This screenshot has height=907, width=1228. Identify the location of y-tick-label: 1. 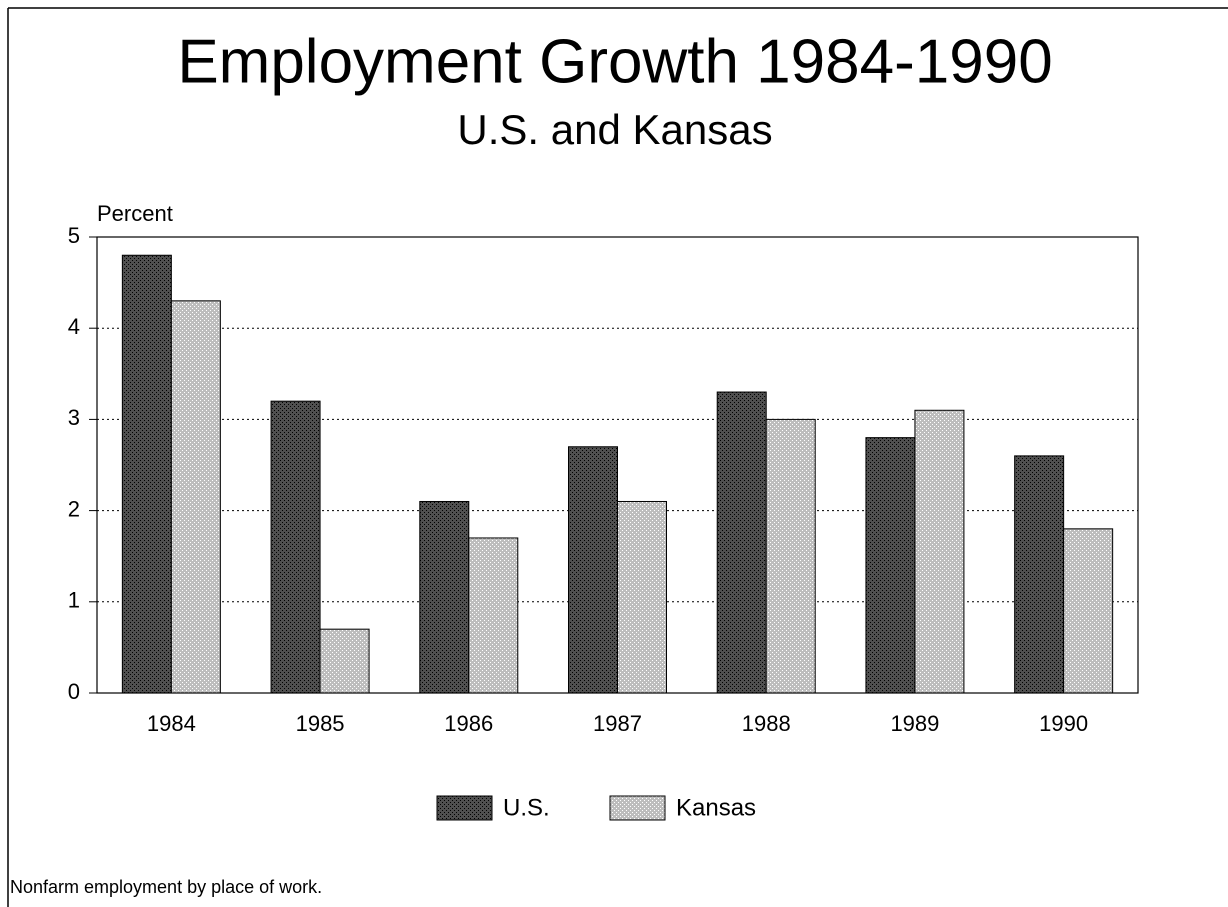
(74, 600).